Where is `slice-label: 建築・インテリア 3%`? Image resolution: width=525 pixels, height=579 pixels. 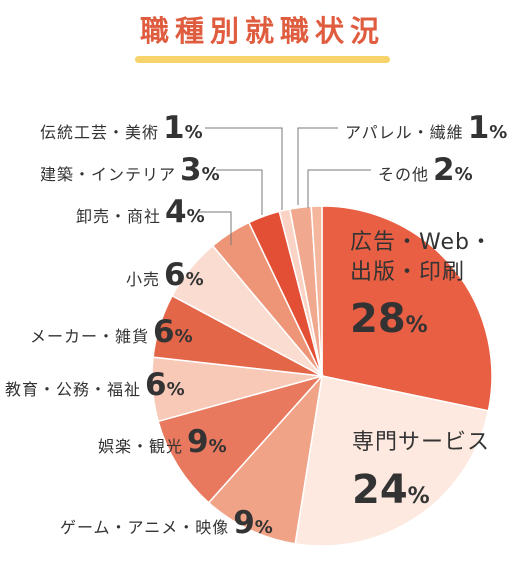 slice-label: 建築・インテリア 3% is located at coordinates (130, 170).